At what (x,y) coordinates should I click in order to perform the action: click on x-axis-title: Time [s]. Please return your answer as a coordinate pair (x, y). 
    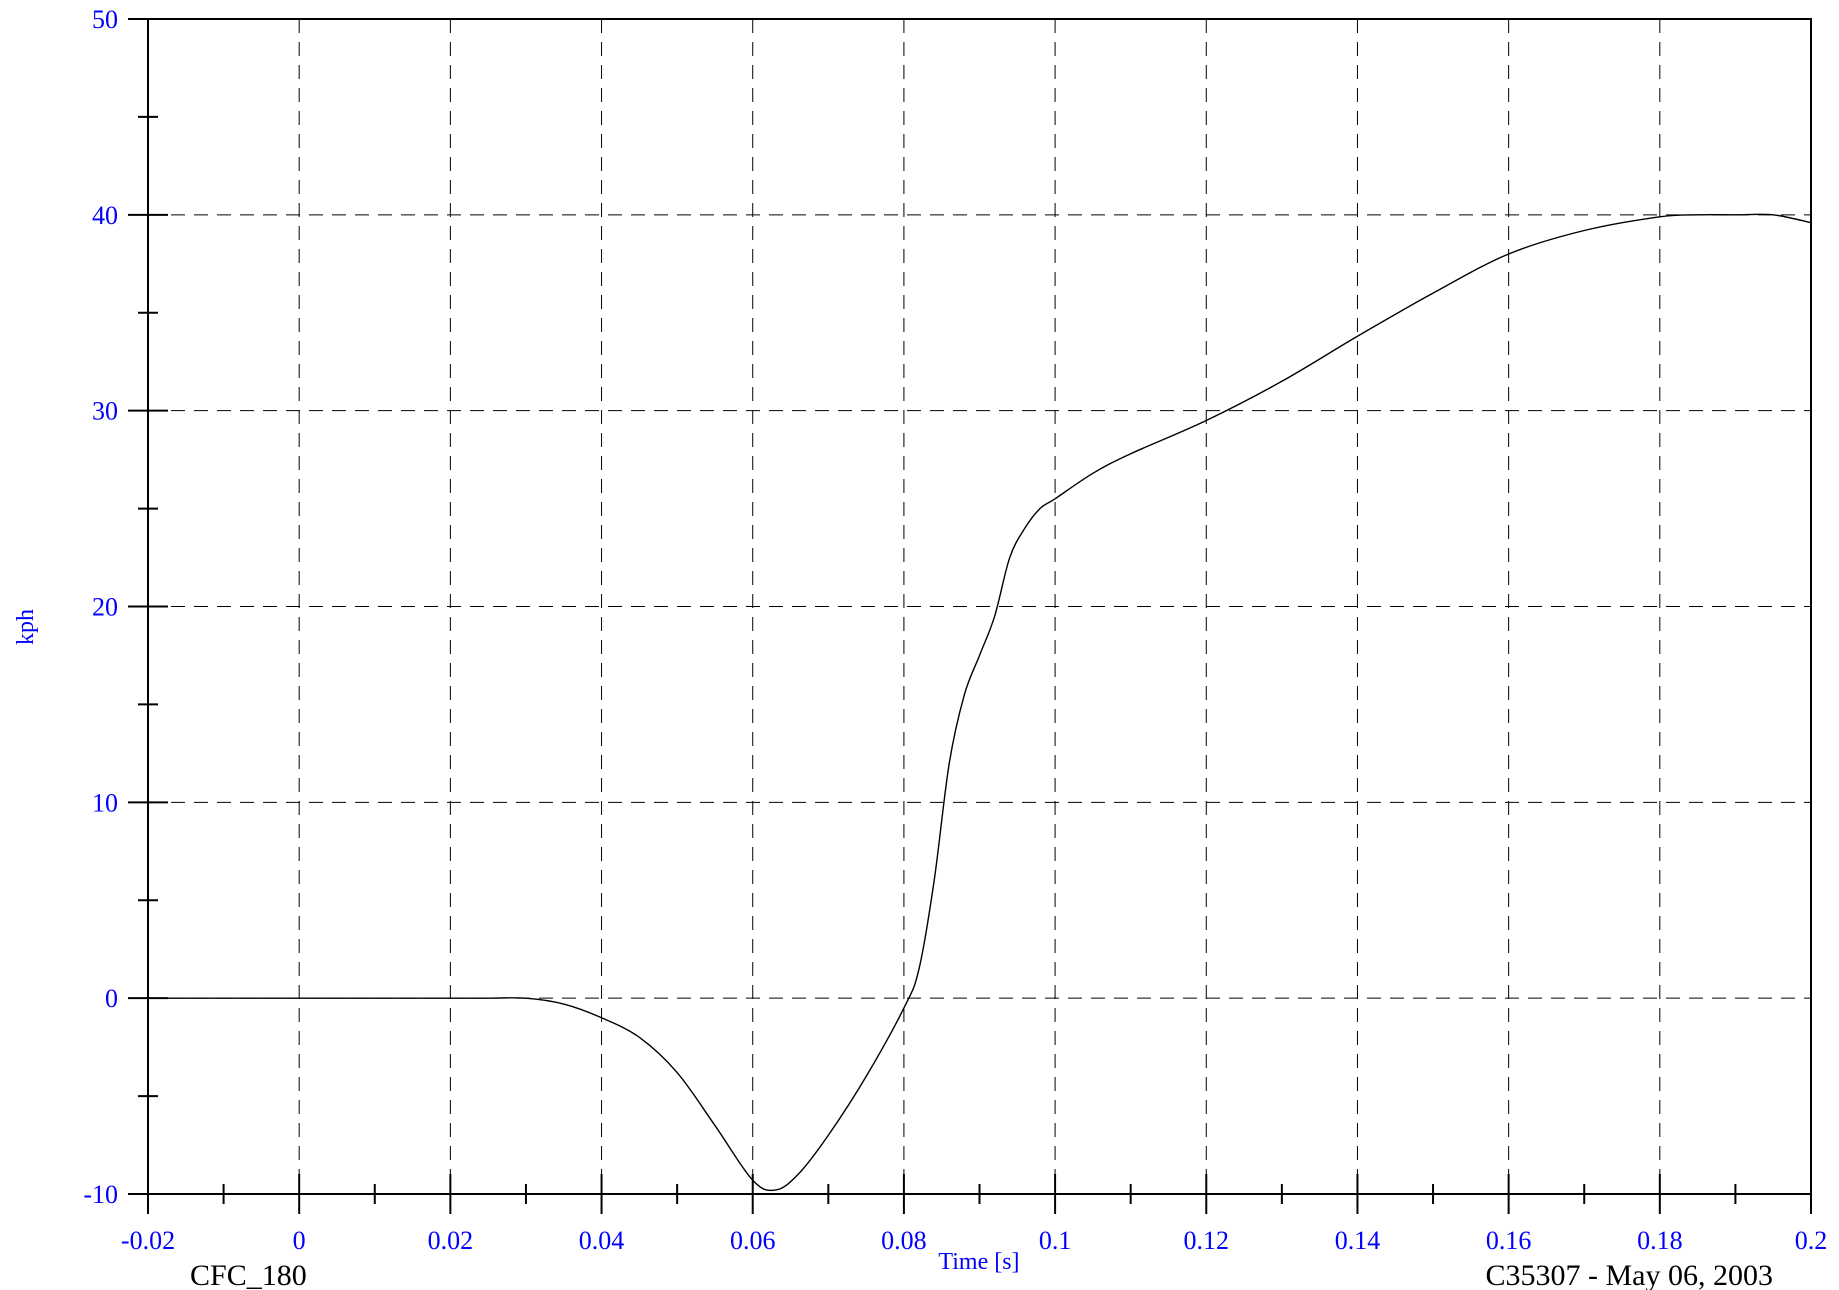
    Looking at the image, I should click on (978, 1262).